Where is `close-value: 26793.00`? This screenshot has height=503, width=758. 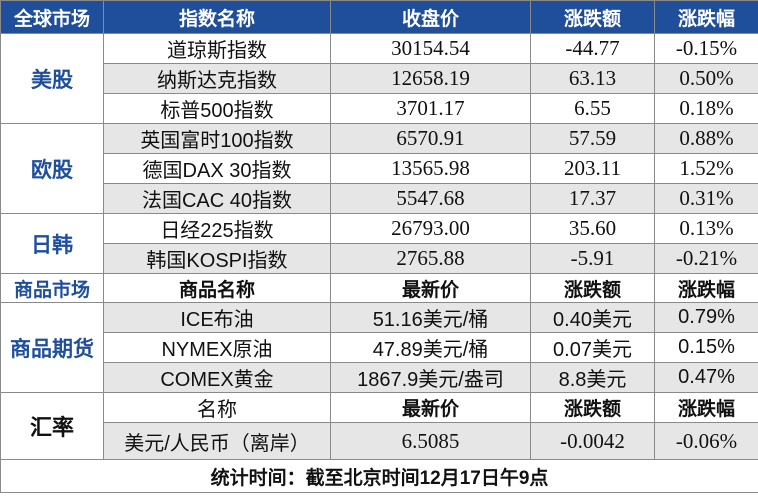 close-value: 26793.00 is located at coordinates (430, 228).